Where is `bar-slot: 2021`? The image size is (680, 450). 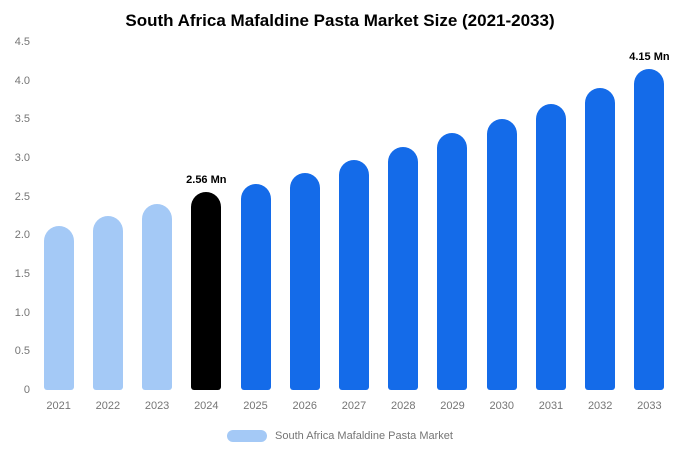 bar-slot: 2021 is located at coordinates (58, 227).